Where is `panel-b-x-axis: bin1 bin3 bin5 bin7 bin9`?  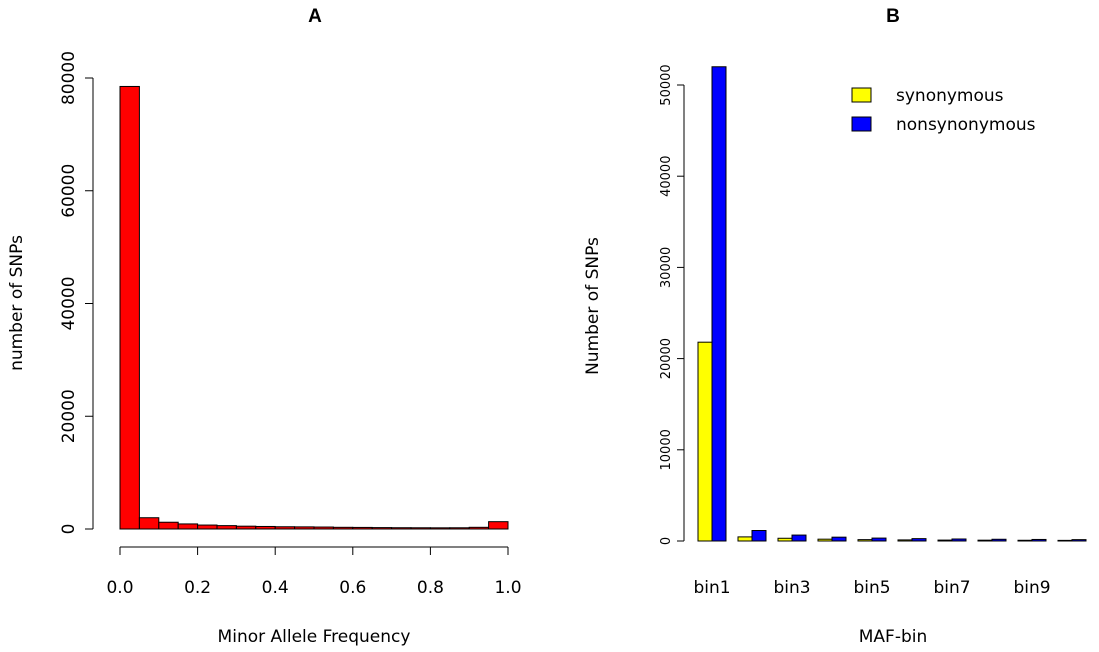 panel-b-x-axis: bin1 bin3 bin5 bin7 bin9 is located at coordinates (871, 588).